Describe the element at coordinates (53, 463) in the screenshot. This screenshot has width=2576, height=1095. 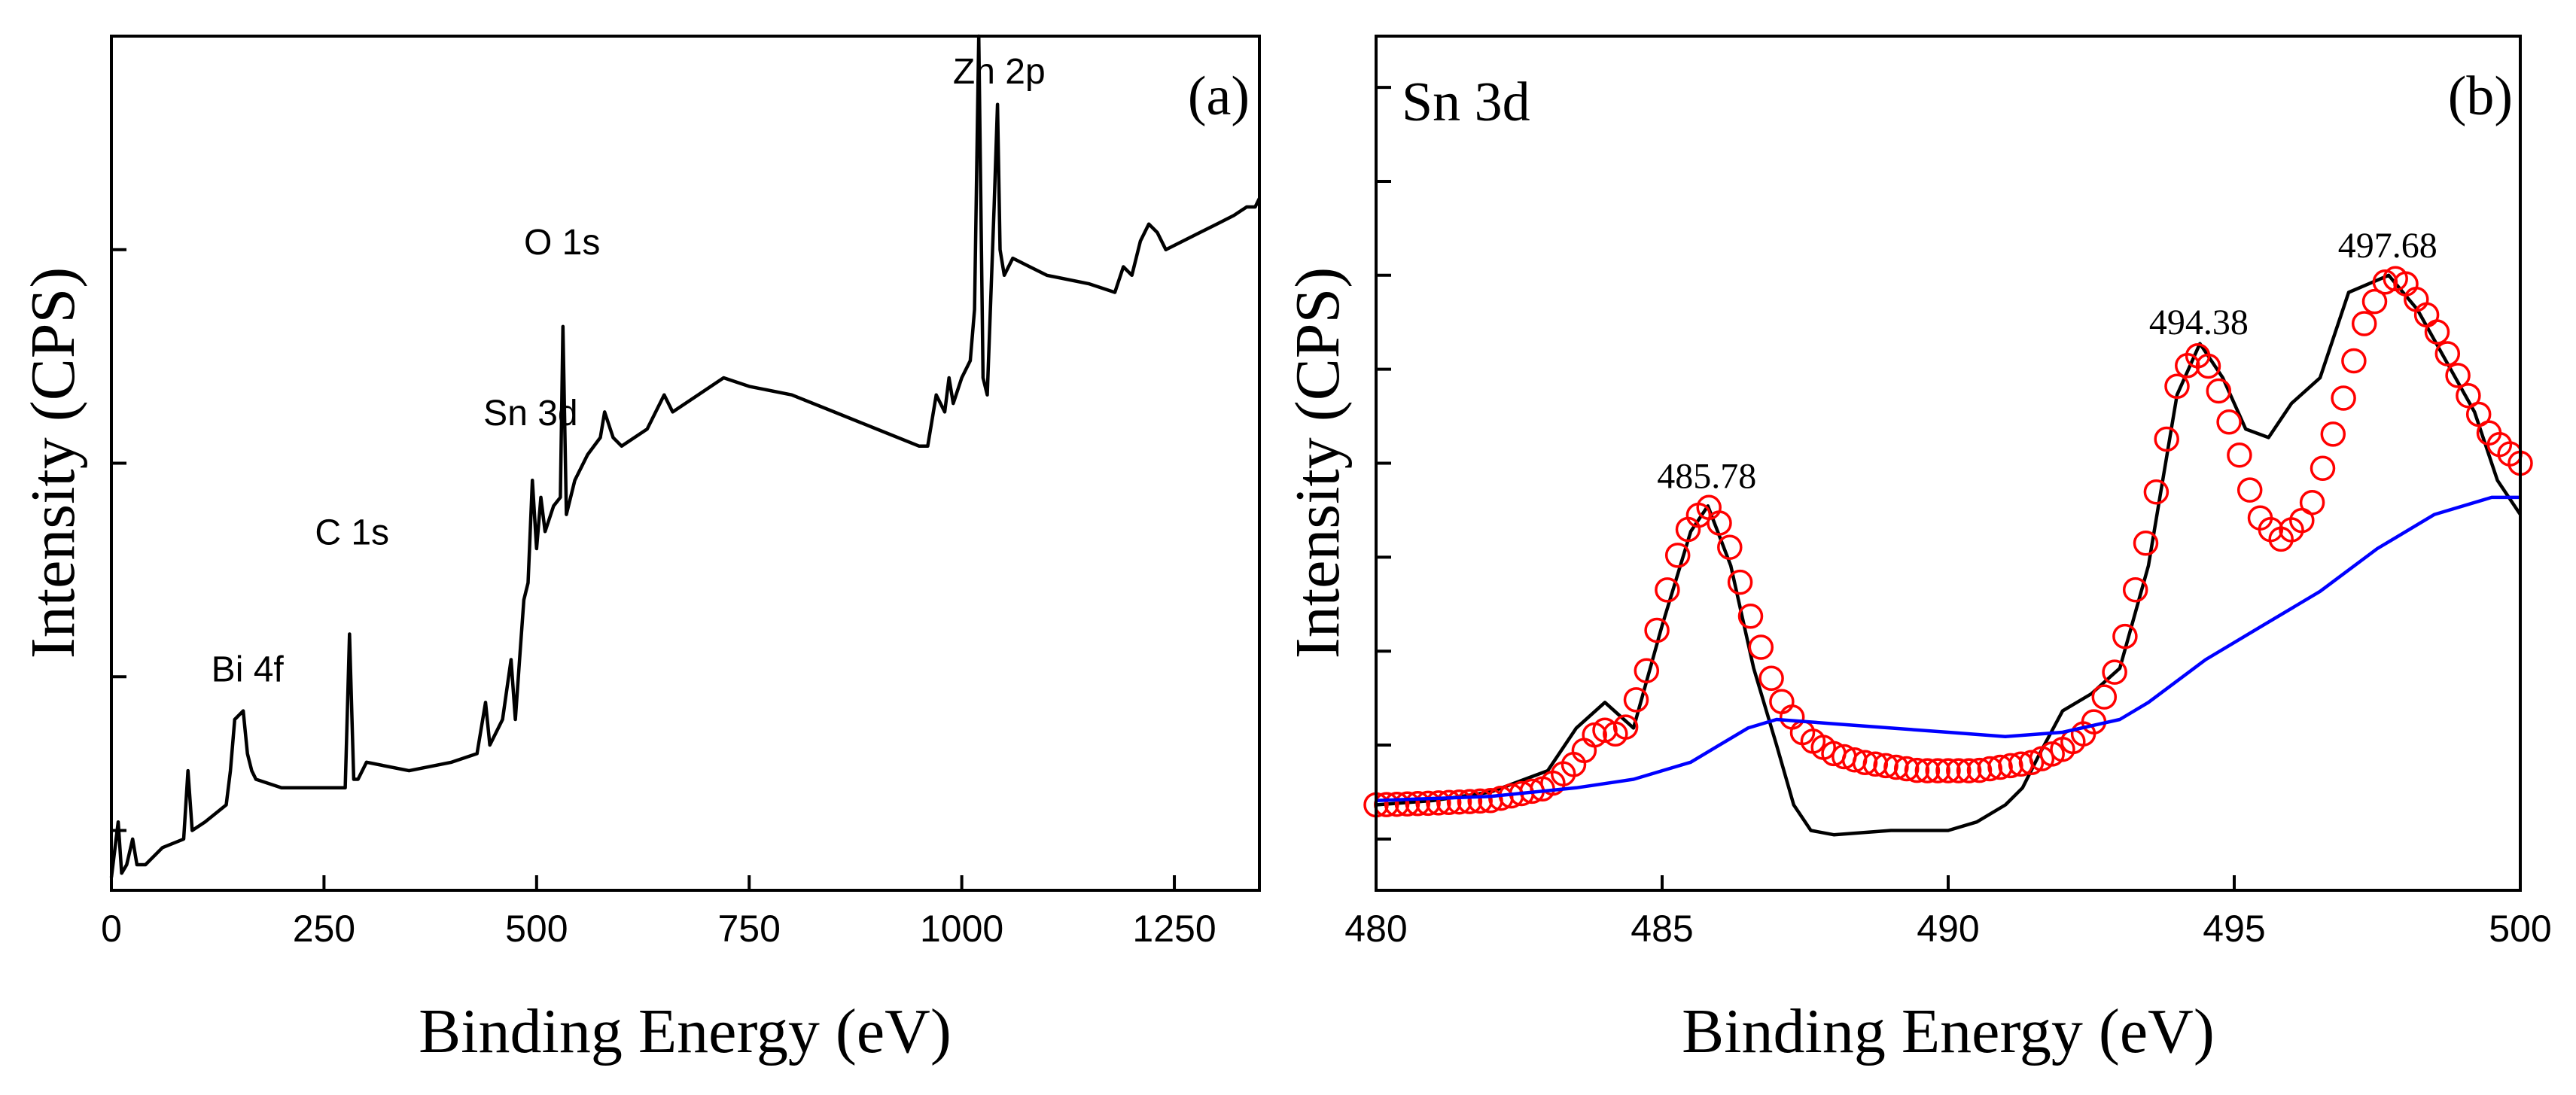
I see `panel-a-y-axis-title: Intensity (CPS)` at that location.